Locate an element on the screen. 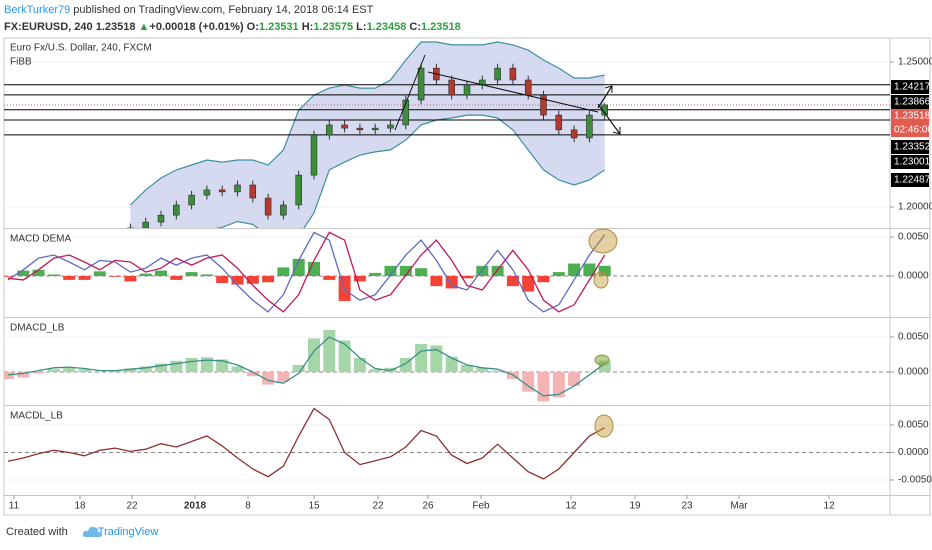 The width and height of the screenshot is (932, 550). o-label: O: is located at coordinates (252, 27).